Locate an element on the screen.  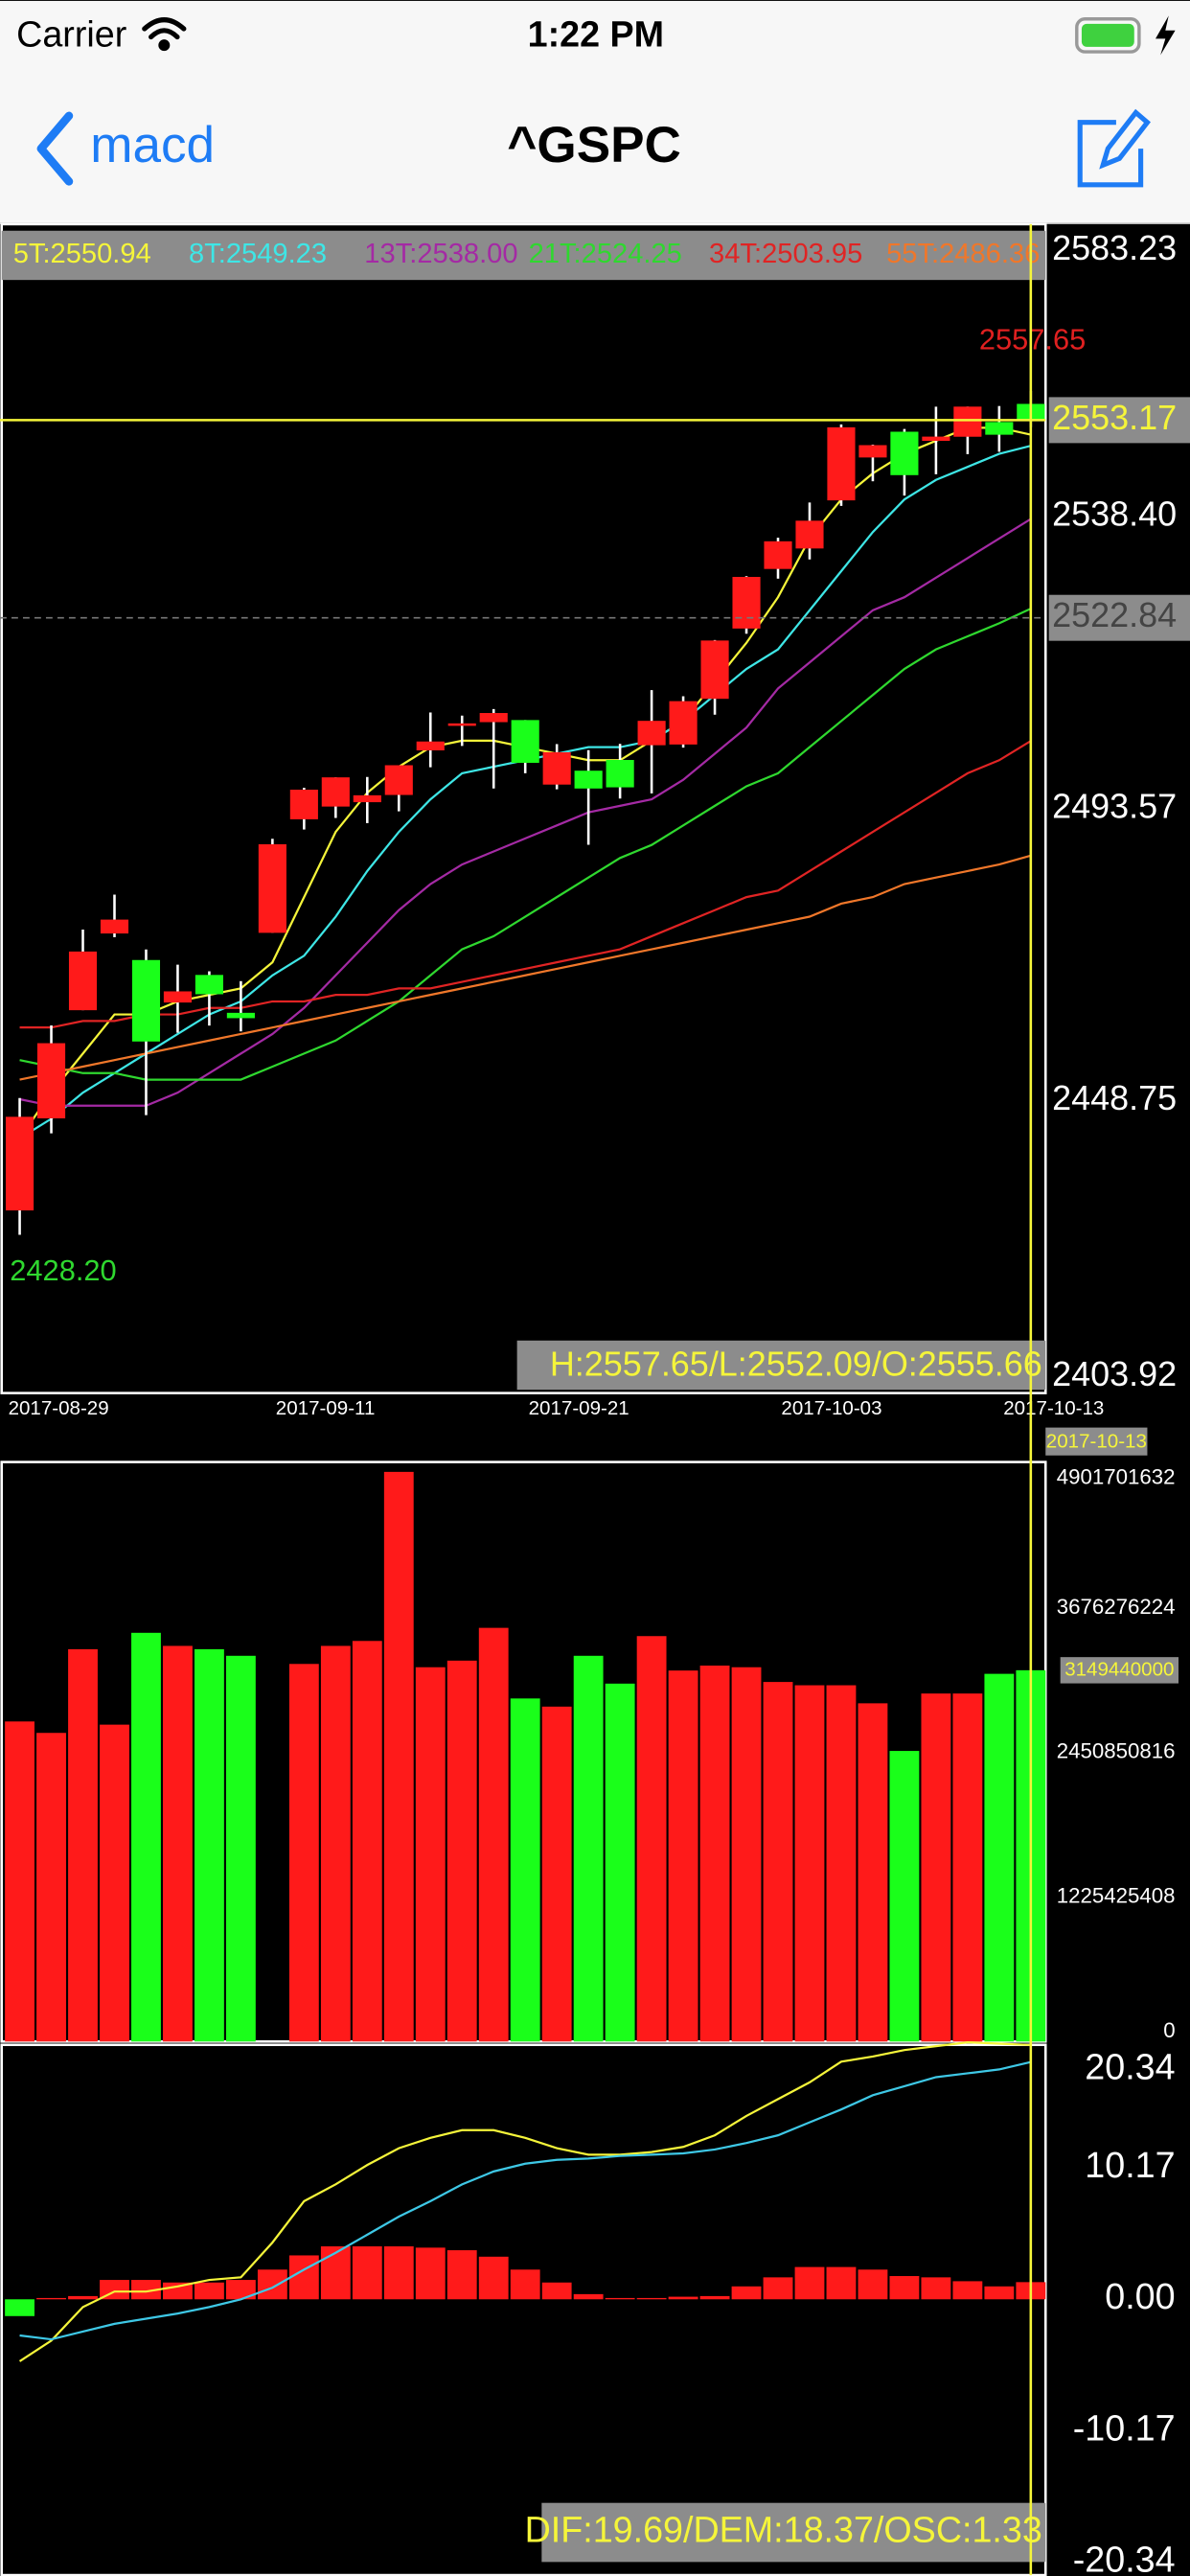
y-tick-label: -20.34 is located at coordinates (1125, 2557).